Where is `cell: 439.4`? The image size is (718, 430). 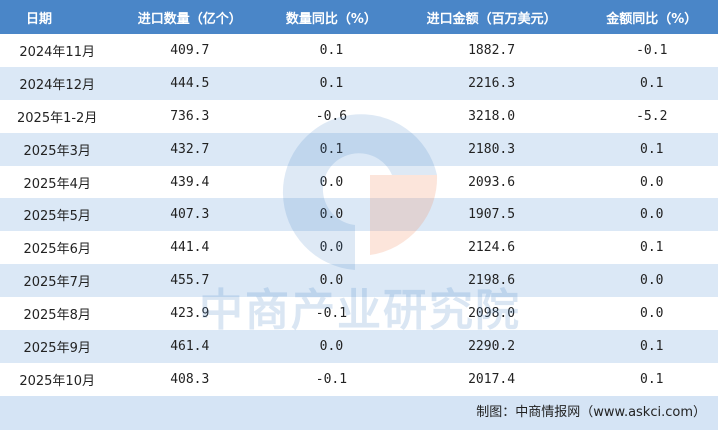
cell: 439.4 is located at coordinates (190, 182).